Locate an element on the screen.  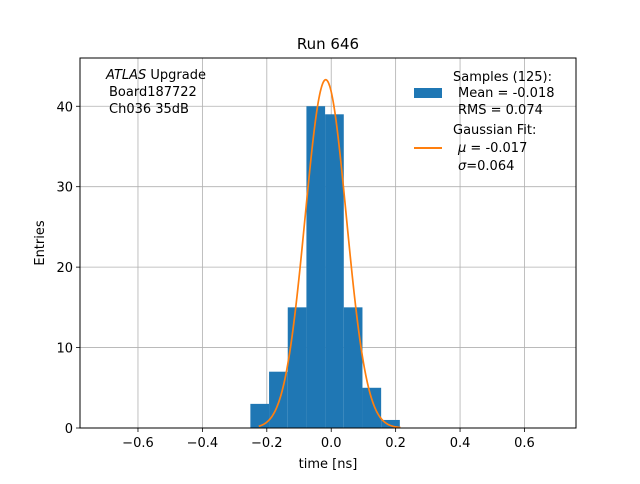
legend-fit-sigma-symbol: σ is located at coordinates (462, 166).